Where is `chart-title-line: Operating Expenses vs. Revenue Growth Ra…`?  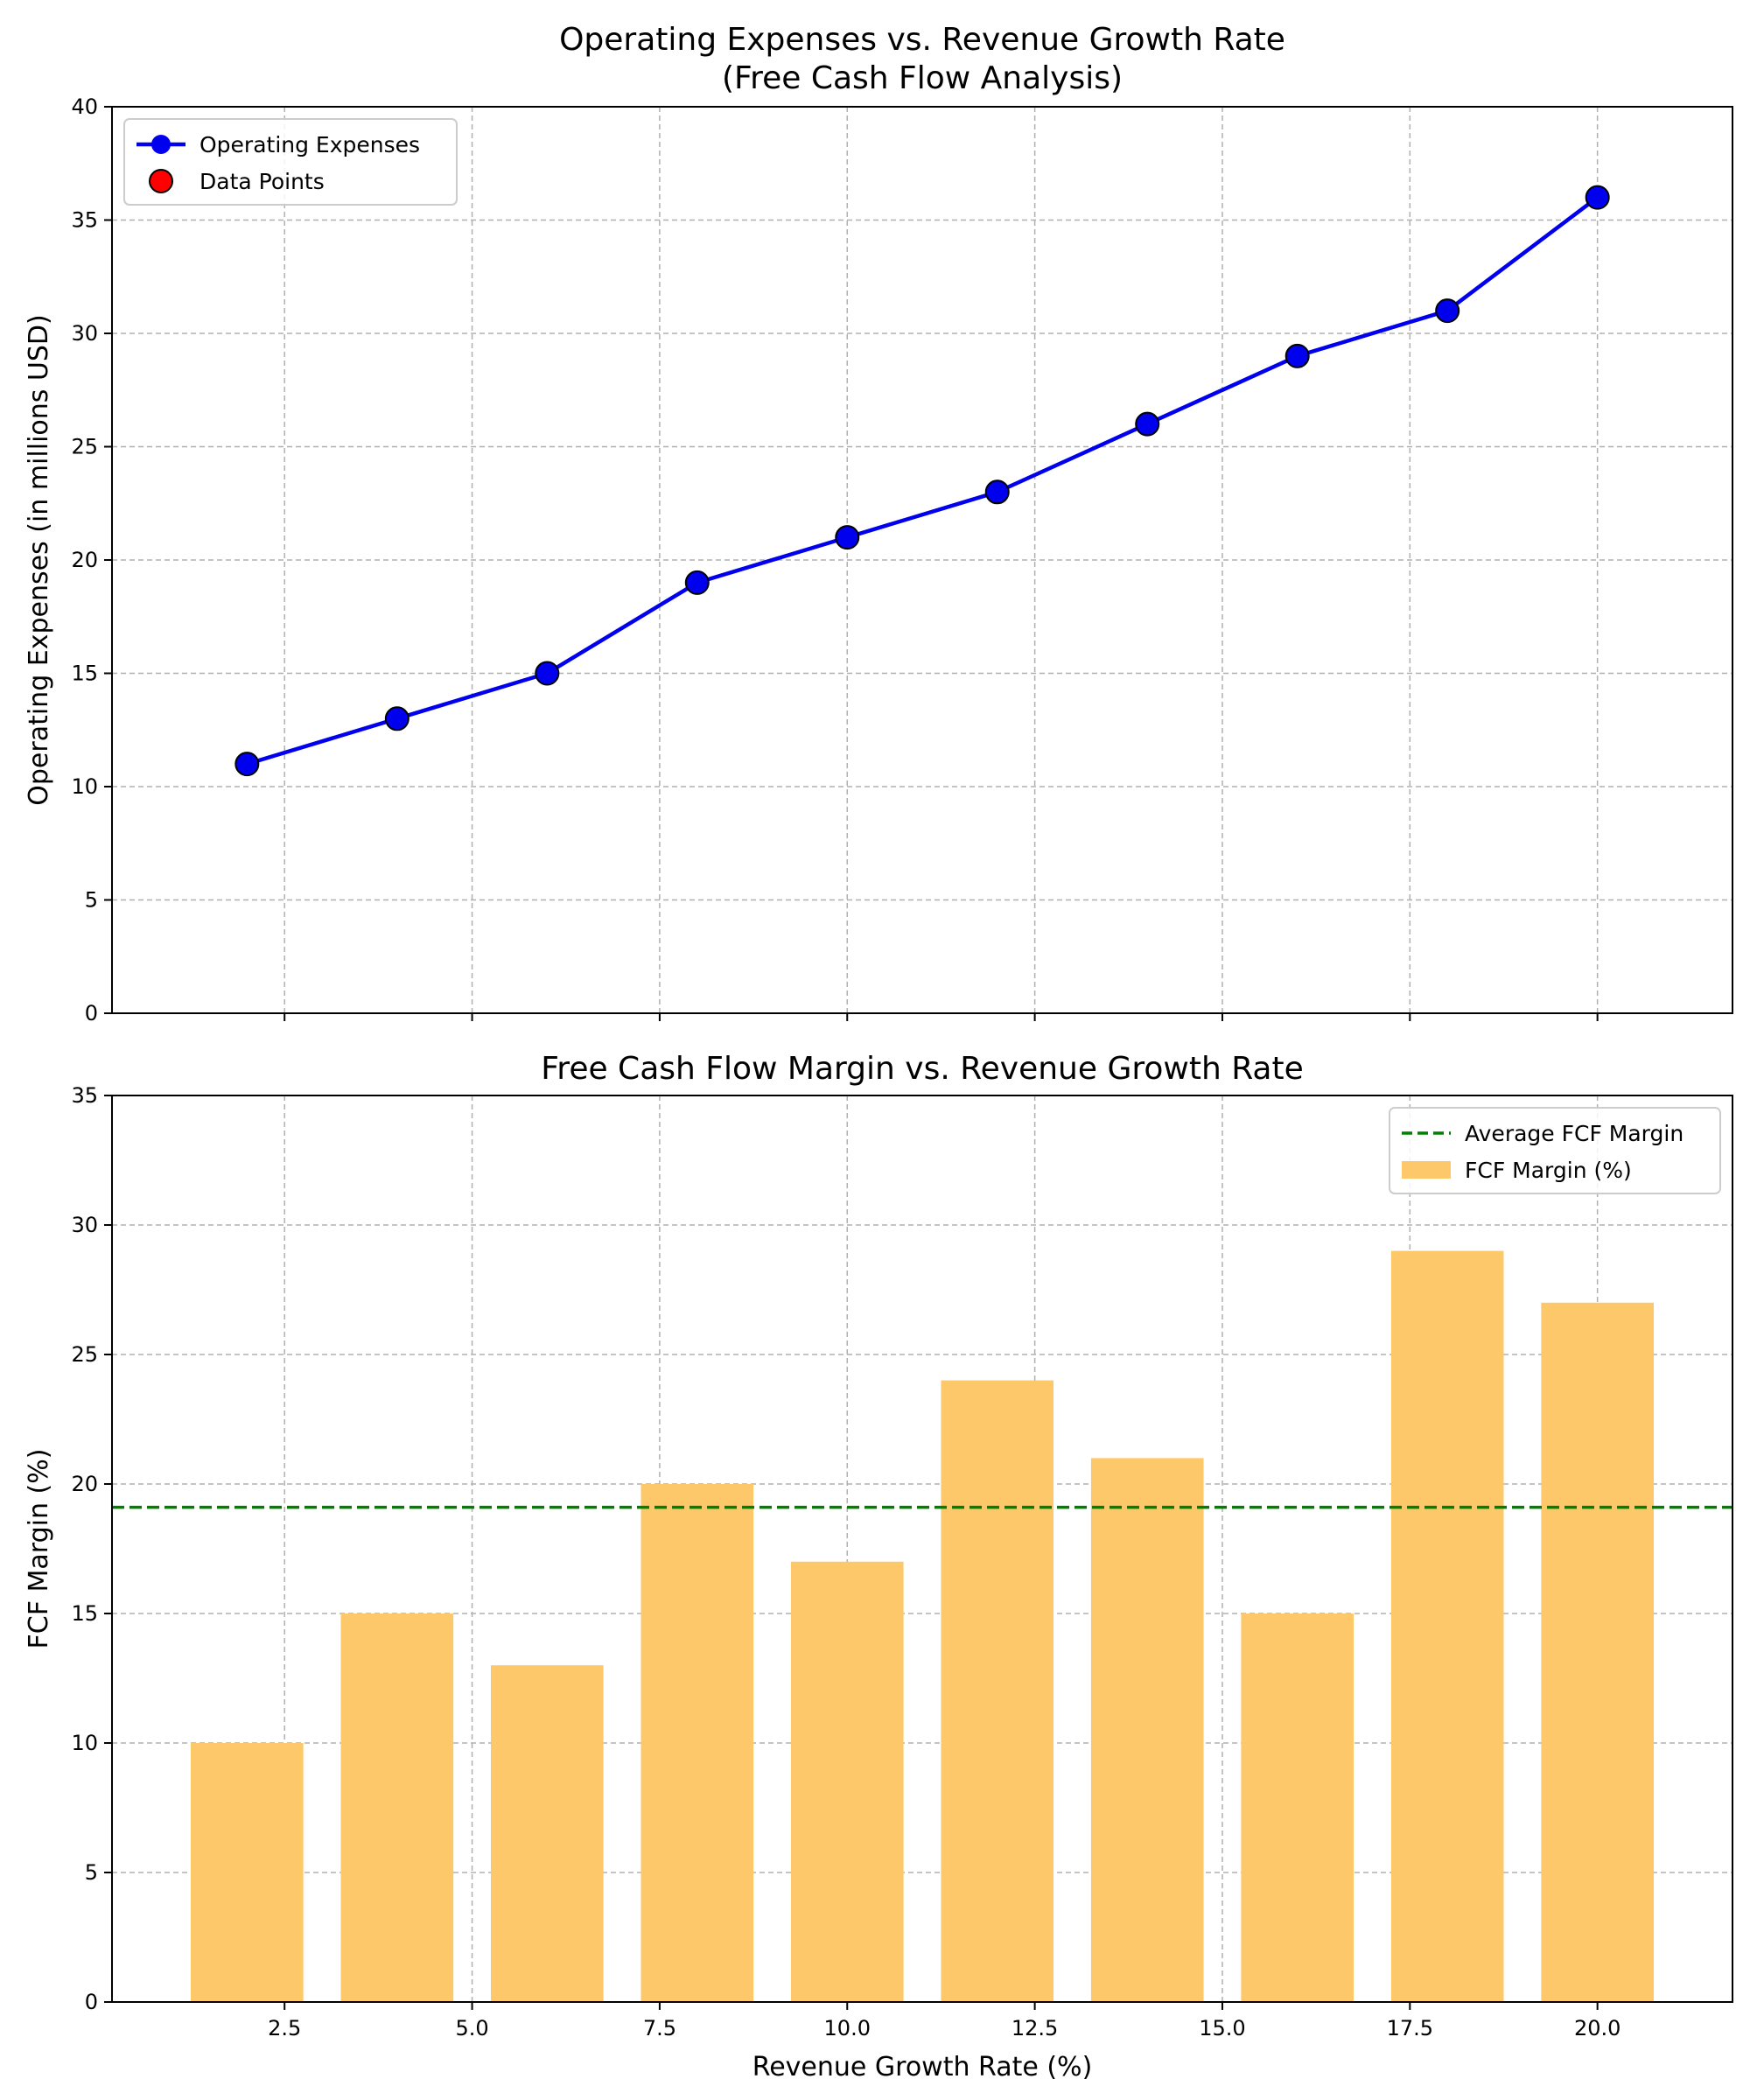 chart-title-line: Operating Expenses vs. Revenue Growth Ra… is located at coordinates (922, 40).